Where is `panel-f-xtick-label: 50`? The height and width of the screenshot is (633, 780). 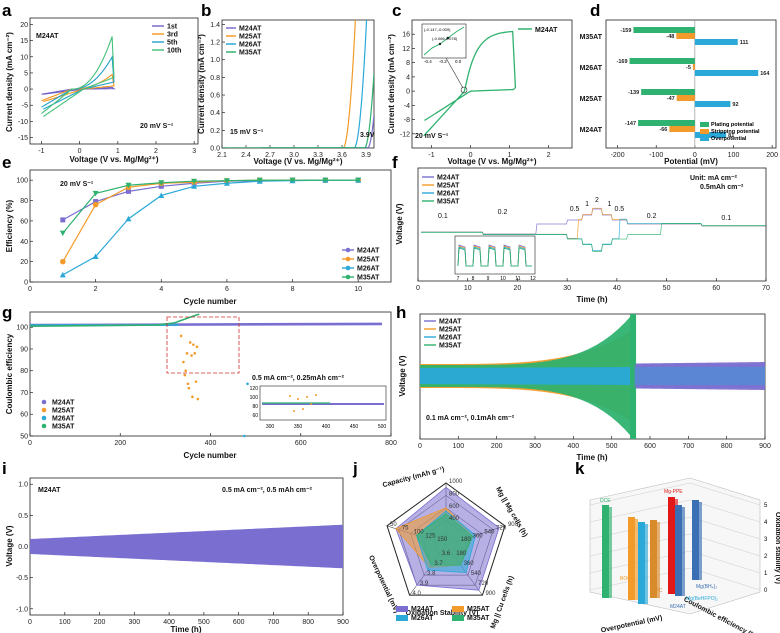
panel-f-xtick-label: 50 is located at coordinates (667, 288).